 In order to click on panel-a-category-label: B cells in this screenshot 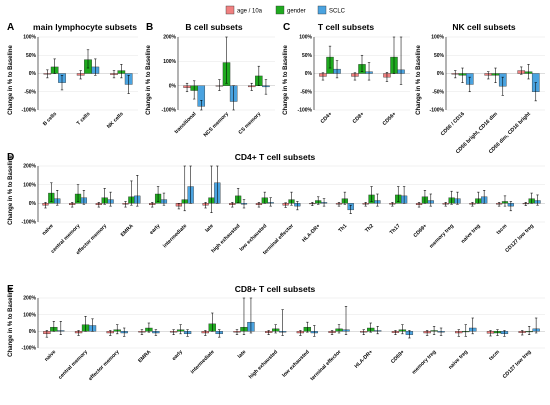, I will do `click(50, 119)`.